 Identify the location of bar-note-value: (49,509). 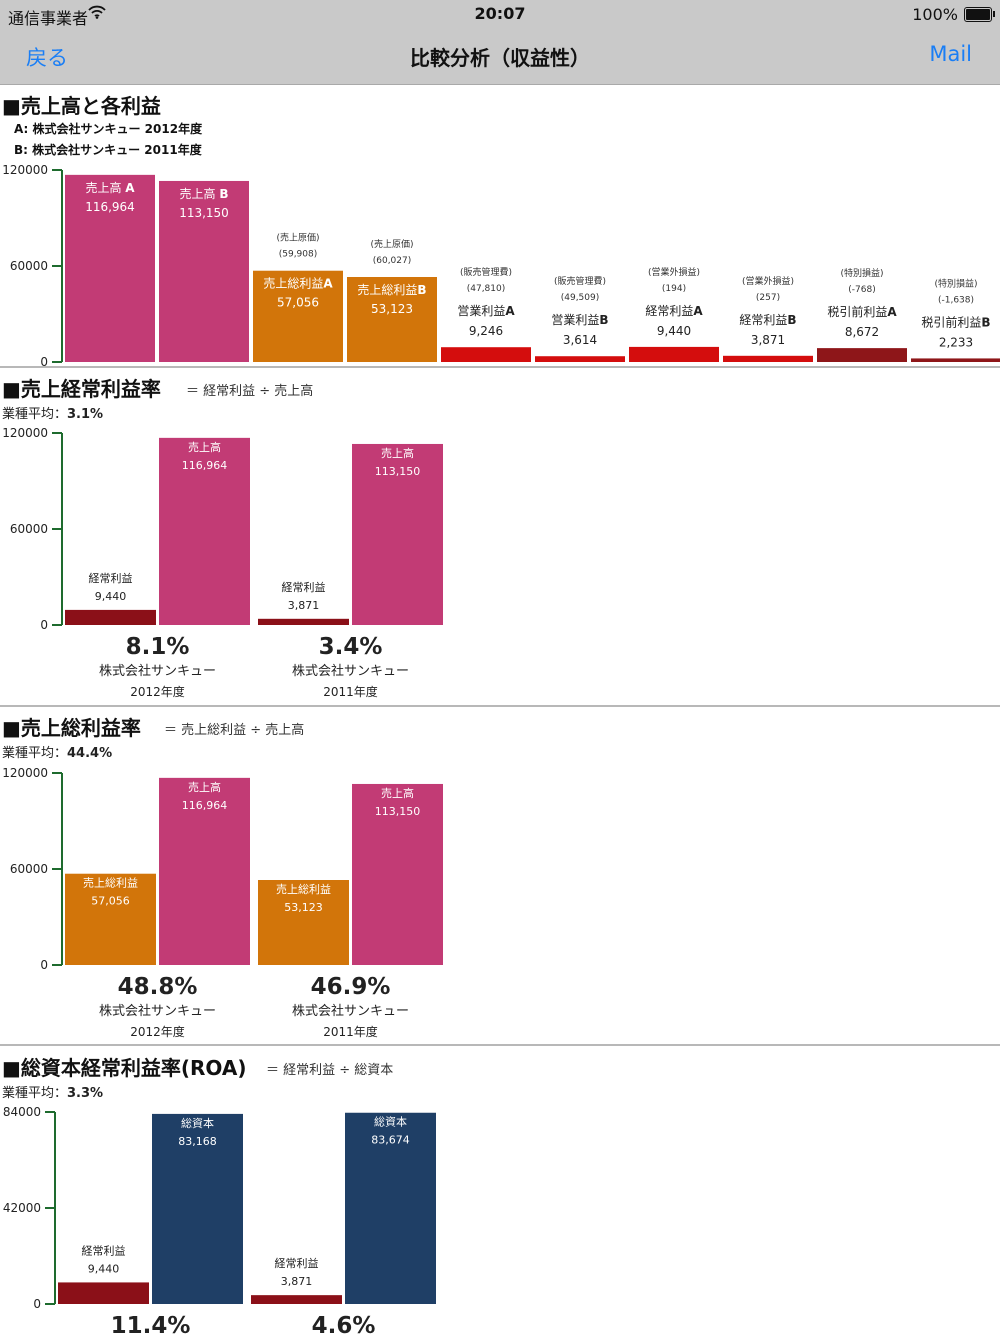
(580, 298).